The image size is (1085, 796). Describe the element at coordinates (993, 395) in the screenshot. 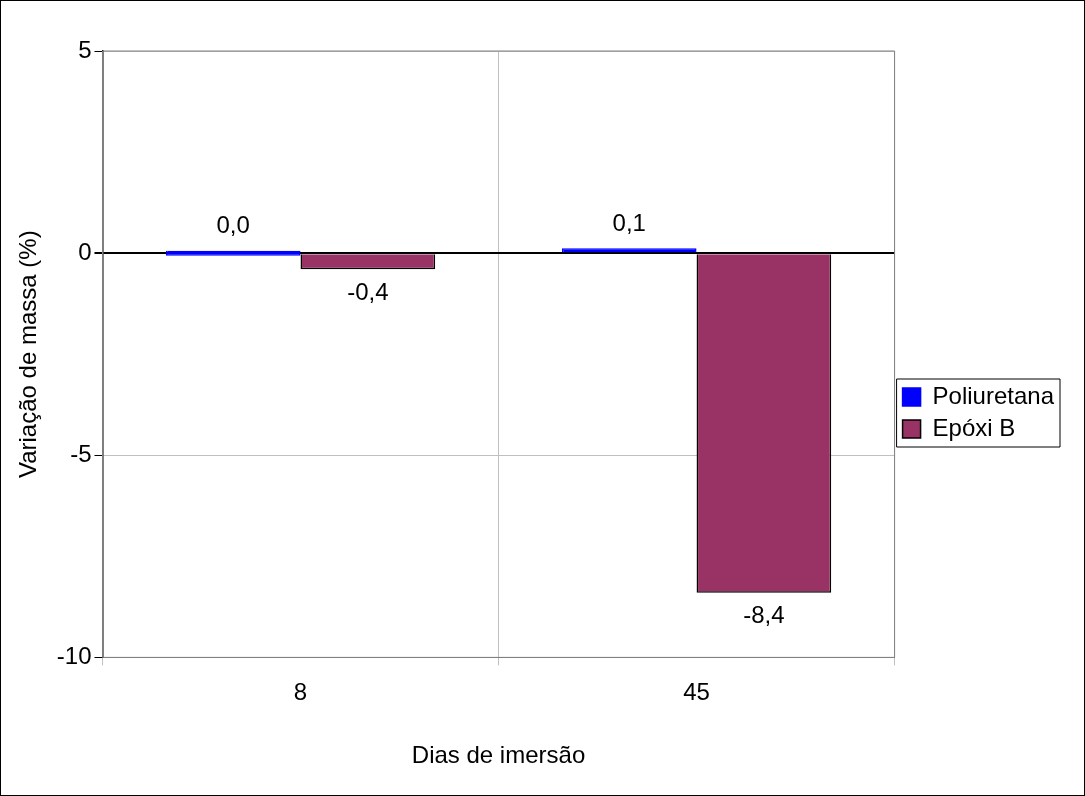

I see `legend-label: Poliuretana` at that location.